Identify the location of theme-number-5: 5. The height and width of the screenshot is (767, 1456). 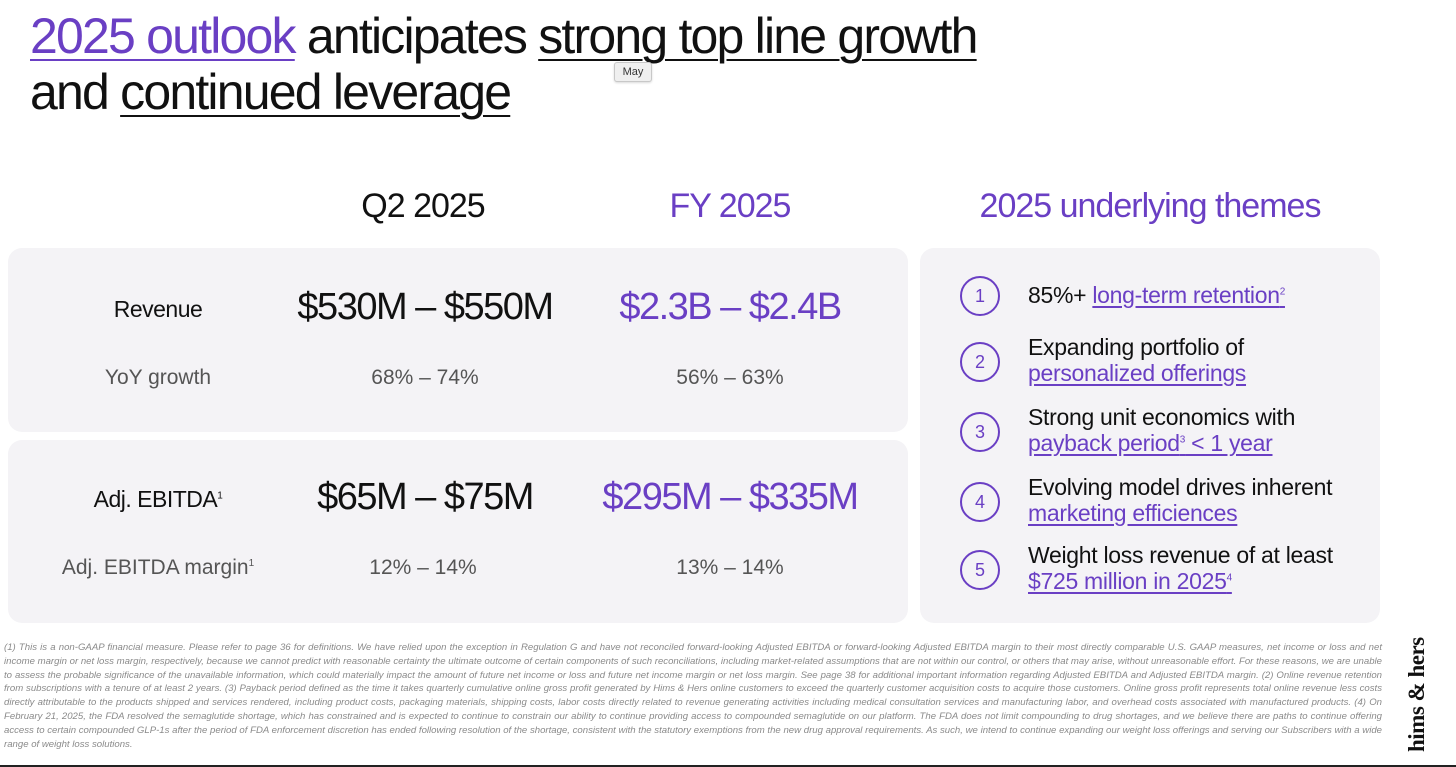
(980, 570).